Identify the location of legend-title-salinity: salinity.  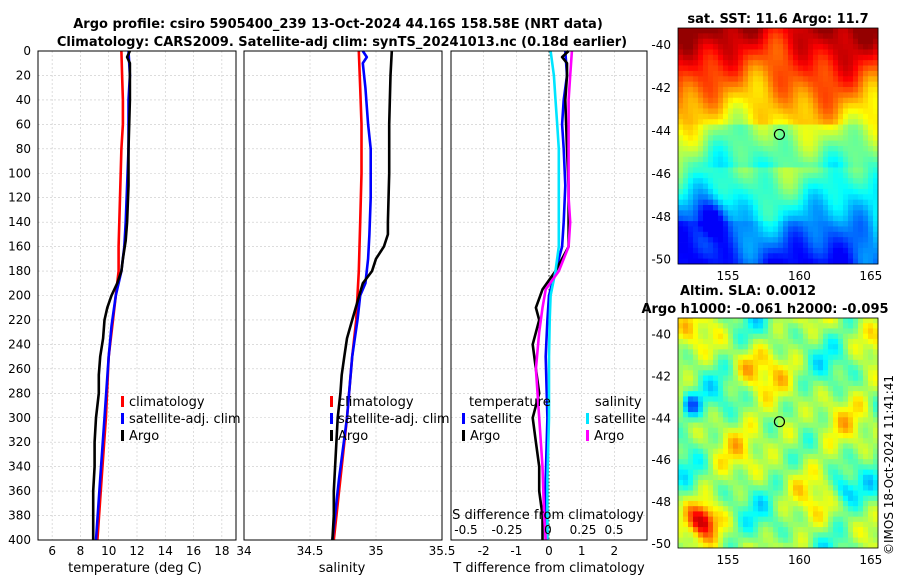
(618, 402).